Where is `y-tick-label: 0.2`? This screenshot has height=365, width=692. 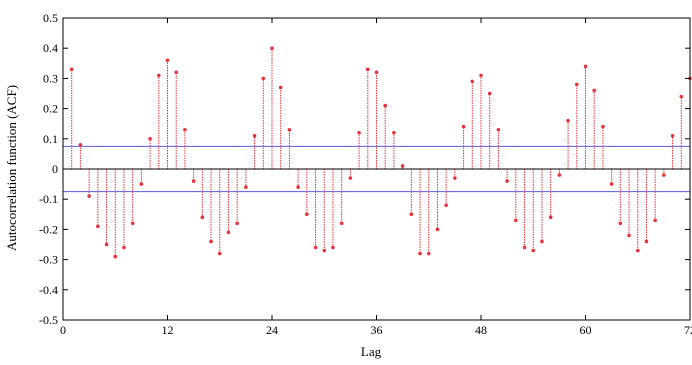 y-tick-label: 0.2 is located at coordinates (50, 109).